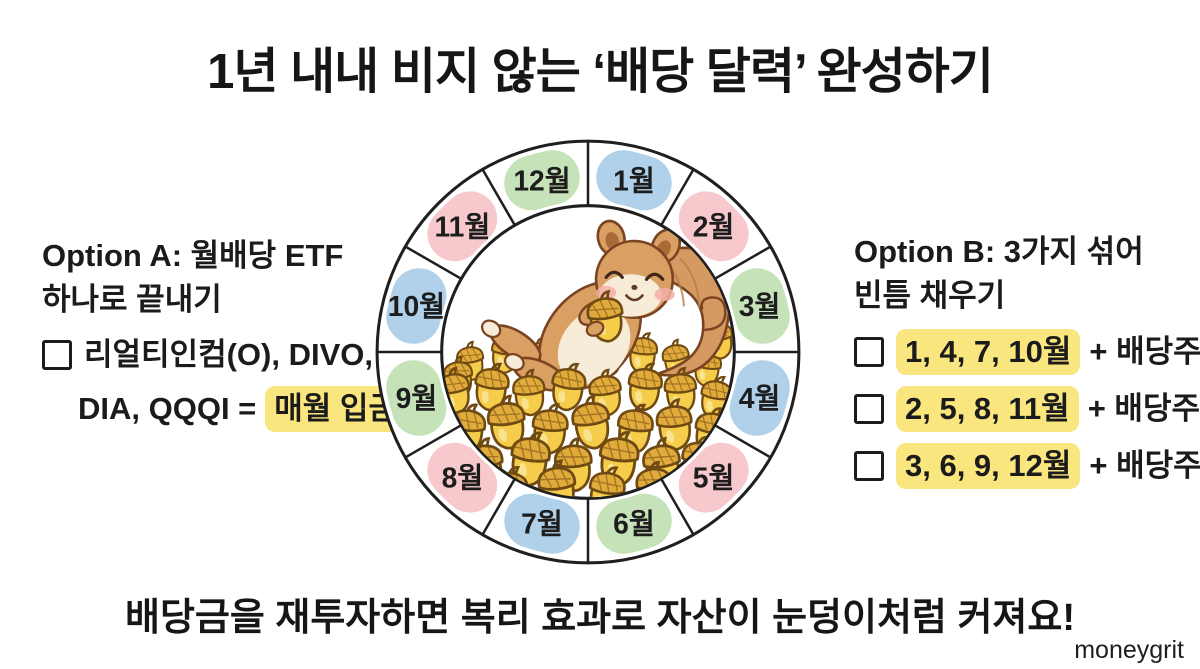  What do you see at coordinates (713, 314) in the screenshot?
I see `tail-curl` at bounding box center [713, 314].